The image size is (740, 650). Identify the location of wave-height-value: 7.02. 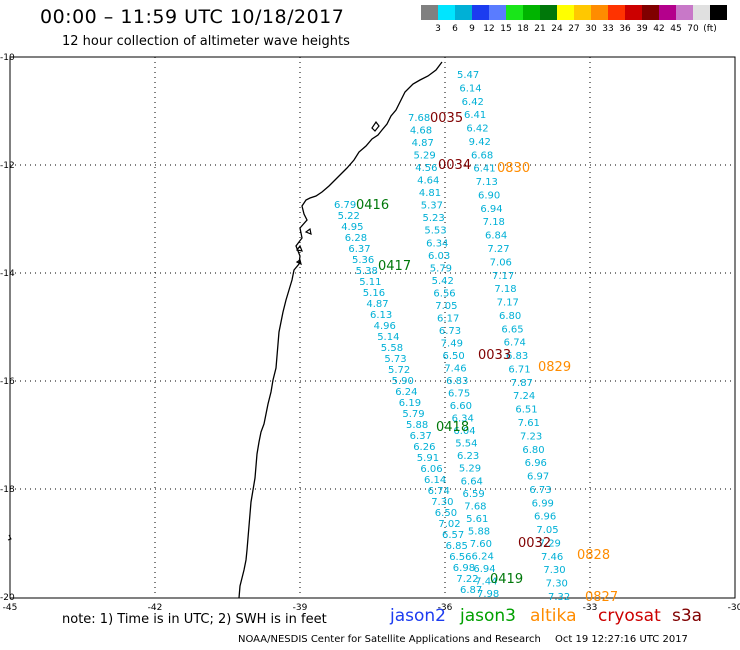
(449, 524).